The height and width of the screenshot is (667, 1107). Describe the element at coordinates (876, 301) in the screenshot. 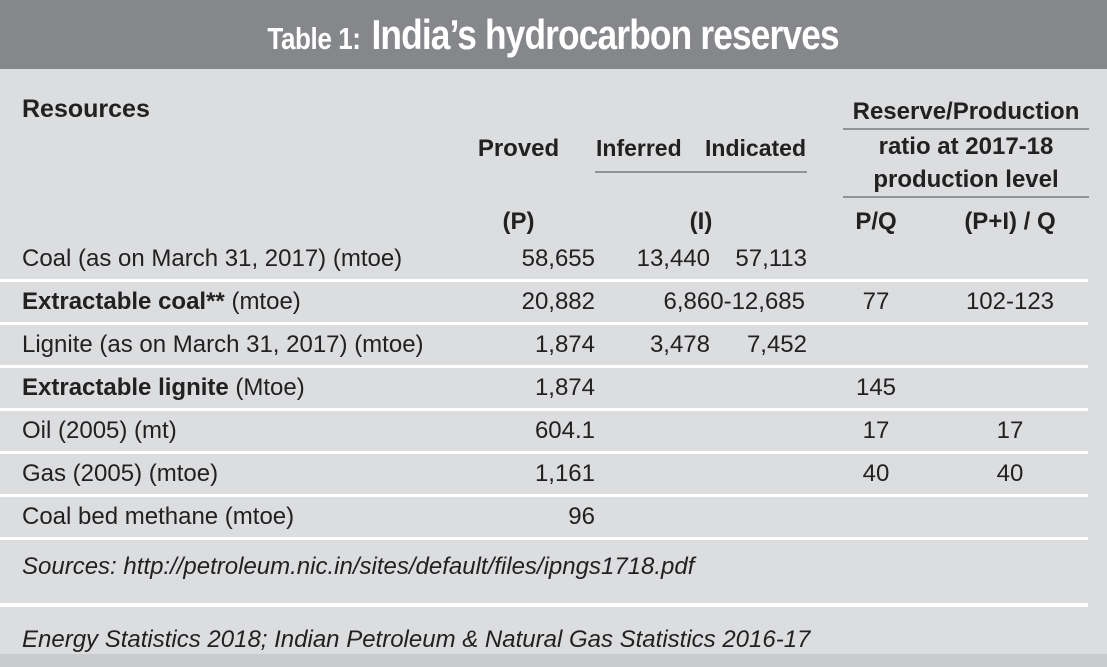

I see `pq-value-cell: 77` at that location.